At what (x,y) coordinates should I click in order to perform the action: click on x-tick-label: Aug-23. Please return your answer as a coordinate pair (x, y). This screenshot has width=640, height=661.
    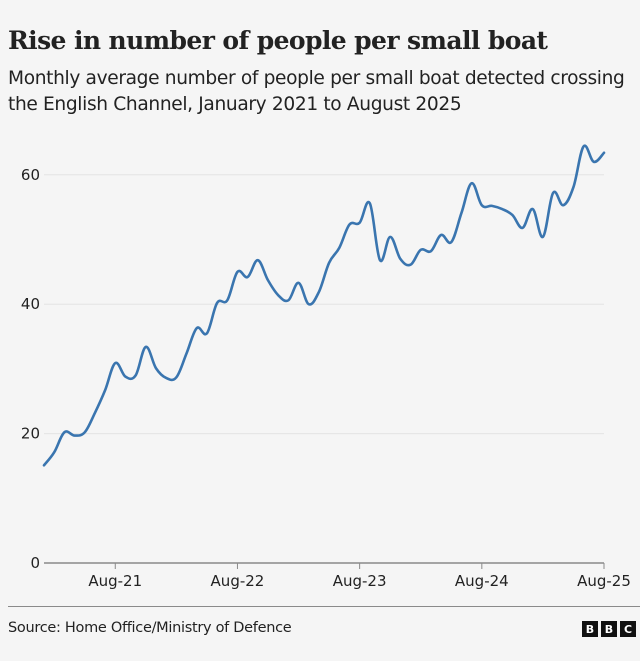
    Looking at the image, I should click on (360, 581).